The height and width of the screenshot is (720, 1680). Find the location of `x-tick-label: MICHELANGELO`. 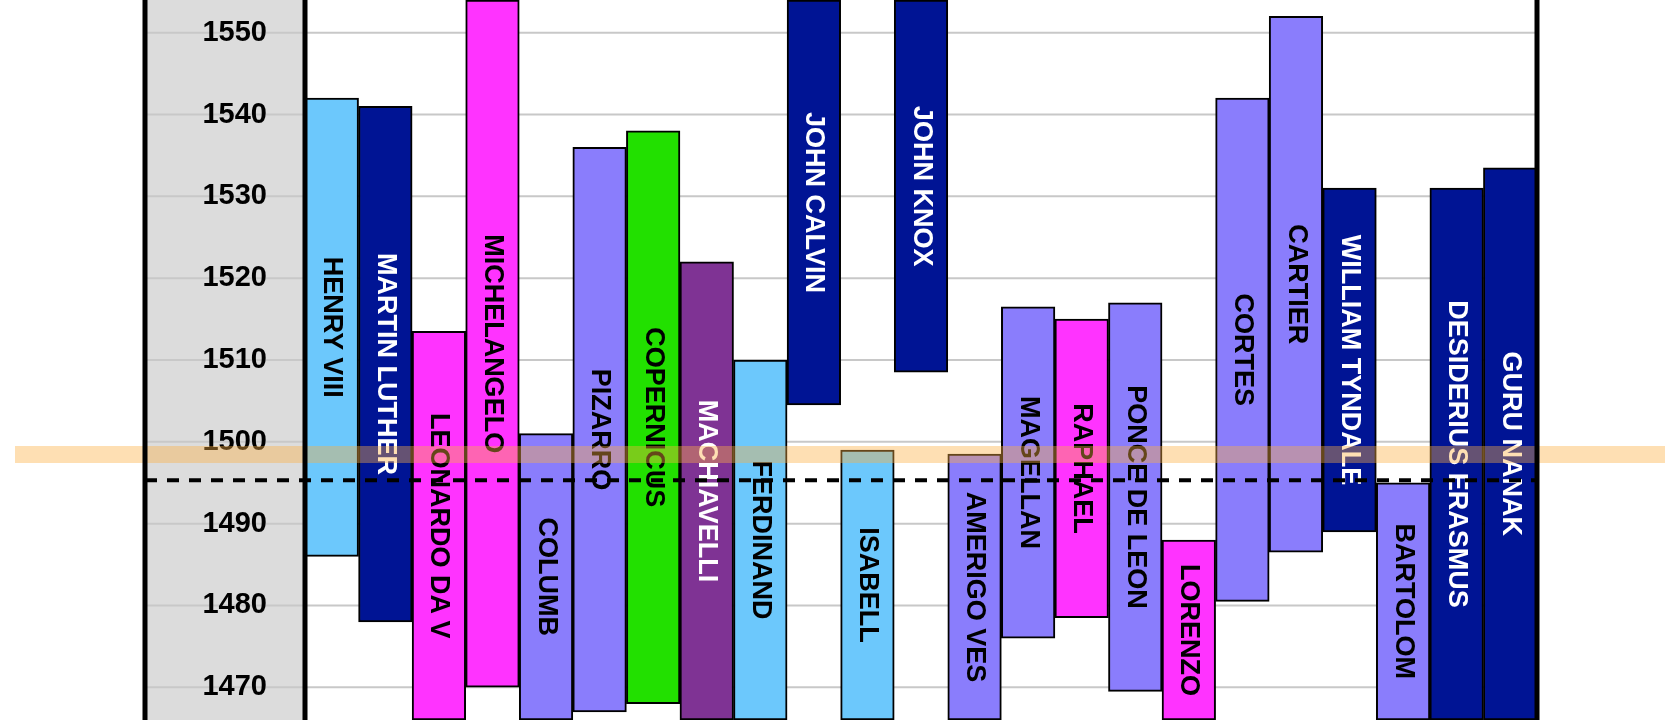

x-tick-label: MICHELANGELO is located at coordinates (494, 344).